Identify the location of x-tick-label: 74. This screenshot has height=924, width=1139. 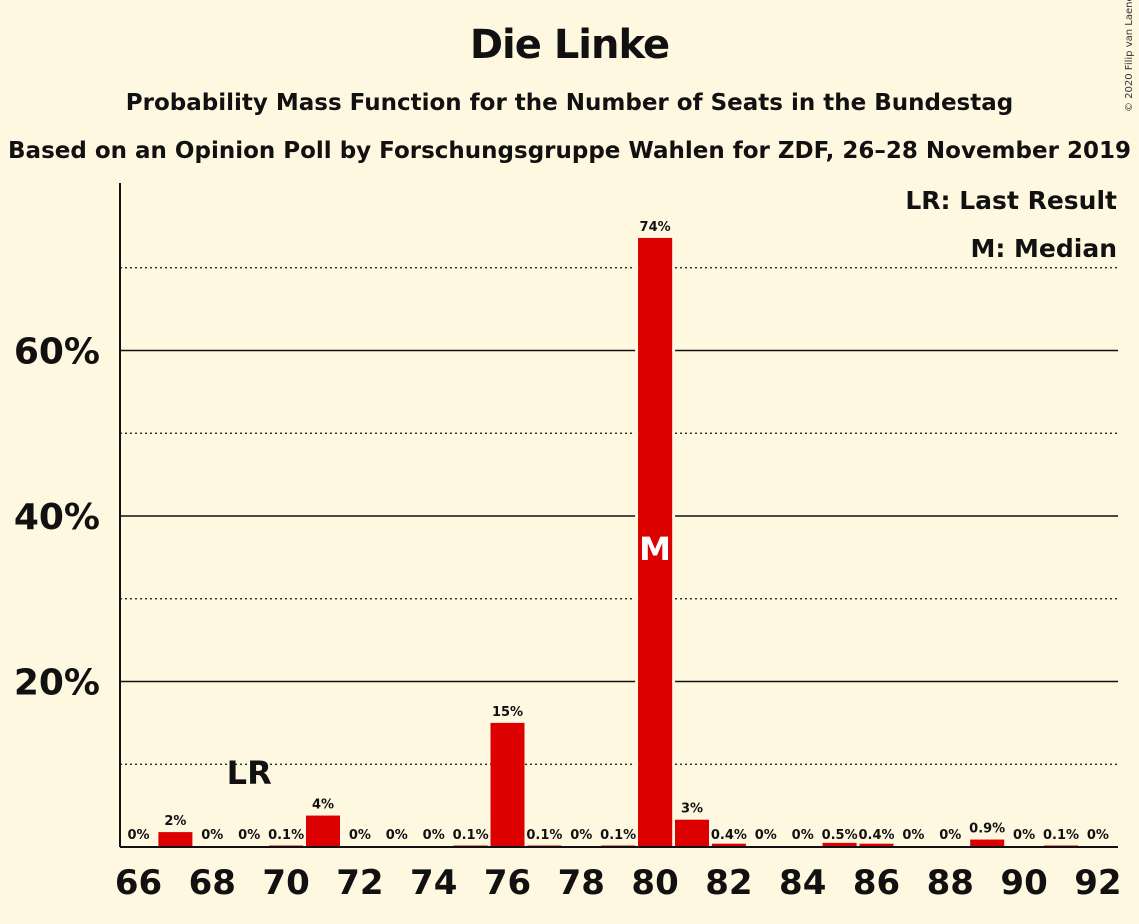
(433, 883).